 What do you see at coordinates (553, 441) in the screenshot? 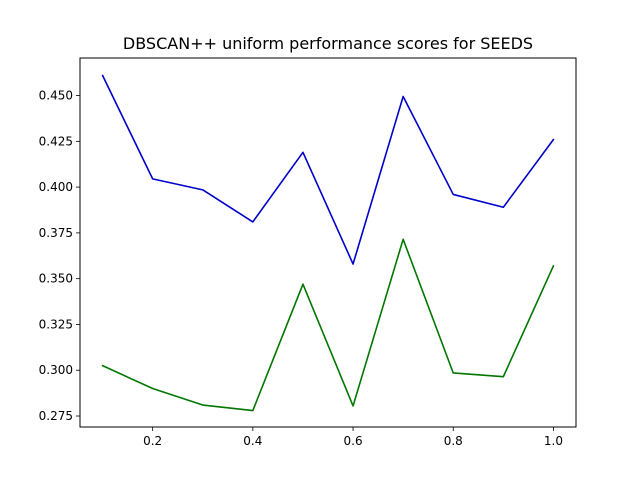
I see `x-tick-label: 1.0` at bounding box center [553, 441].